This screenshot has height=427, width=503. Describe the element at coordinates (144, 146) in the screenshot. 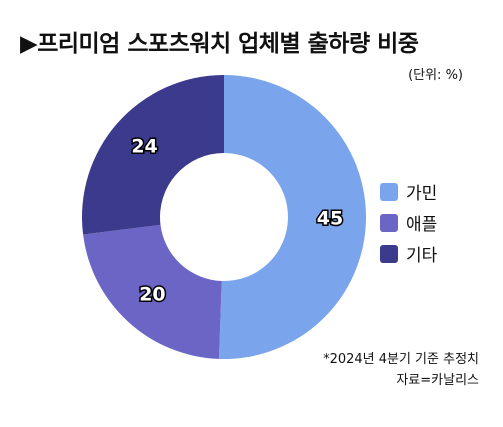

I see `slice-label-other: 24` at that location.